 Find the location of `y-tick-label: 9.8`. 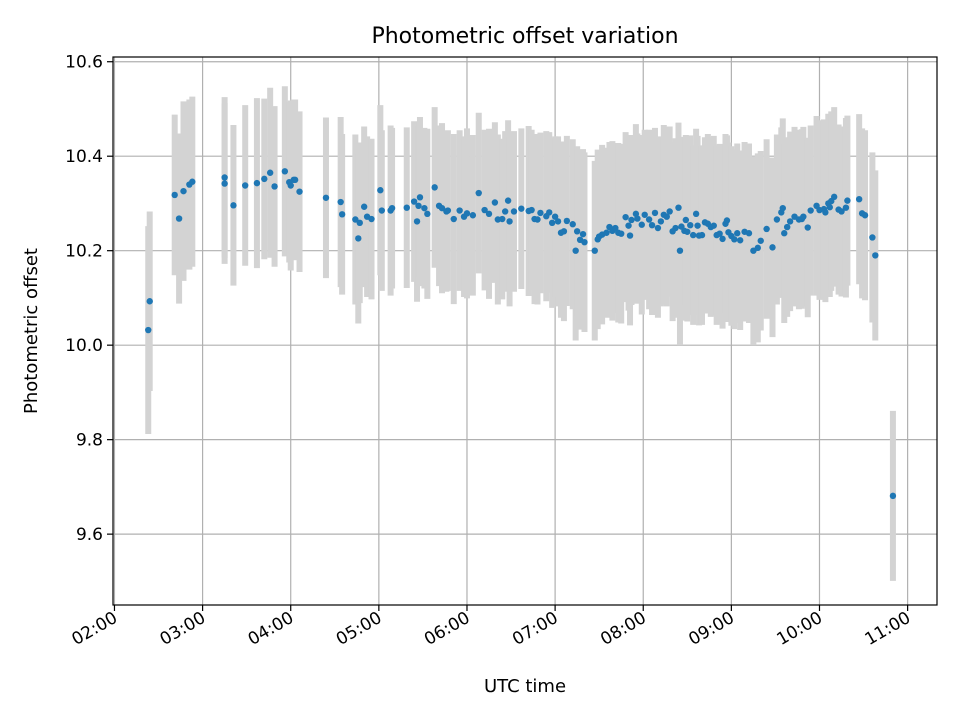

y-tick-label: 9.8 is located at coordinates (89, 441).